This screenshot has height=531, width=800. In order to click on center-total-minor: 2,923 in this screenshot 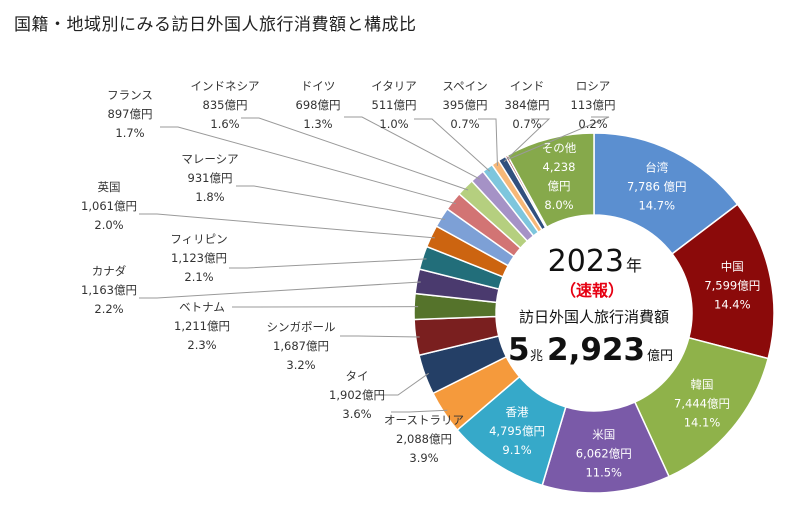, I will do `click(596, 350)`.